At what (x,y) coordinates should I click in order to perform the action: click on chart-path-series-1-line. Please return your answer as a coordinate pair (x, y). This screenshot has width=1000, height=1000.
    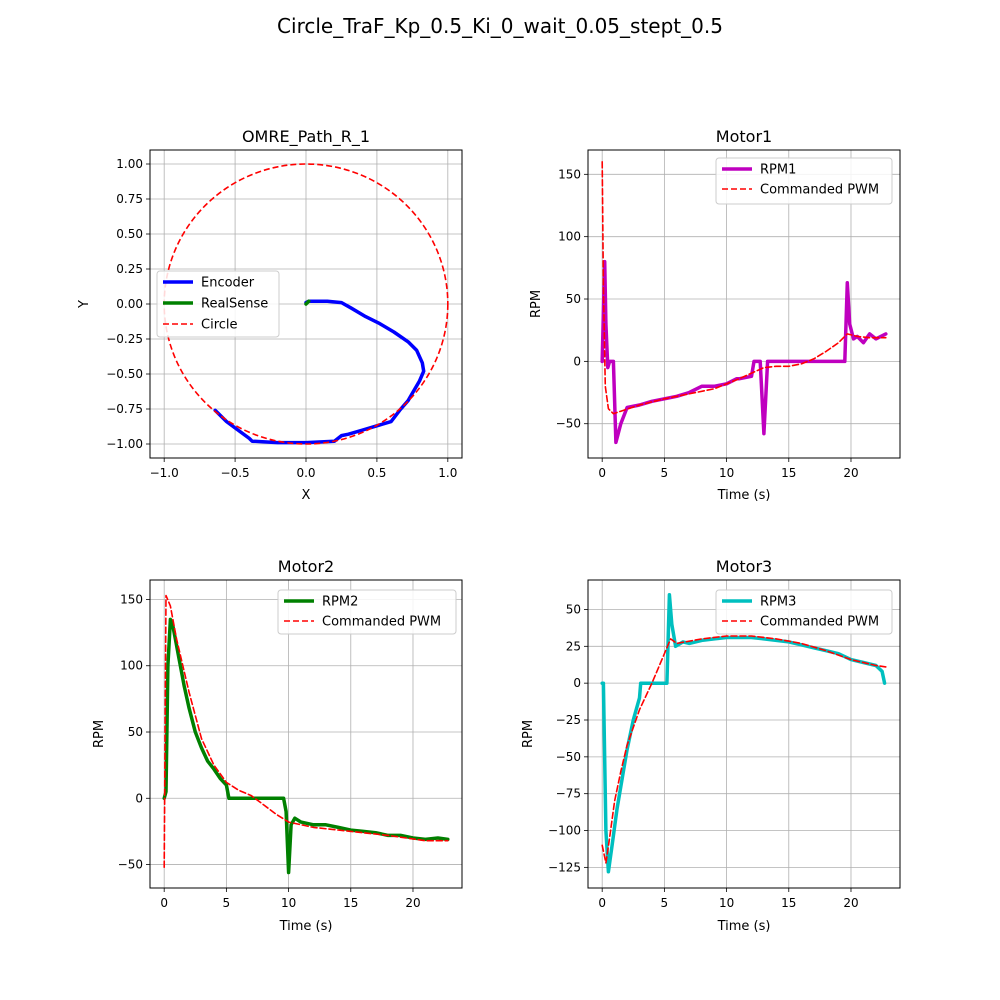
    Looking at the image, I should click on (307, 302).